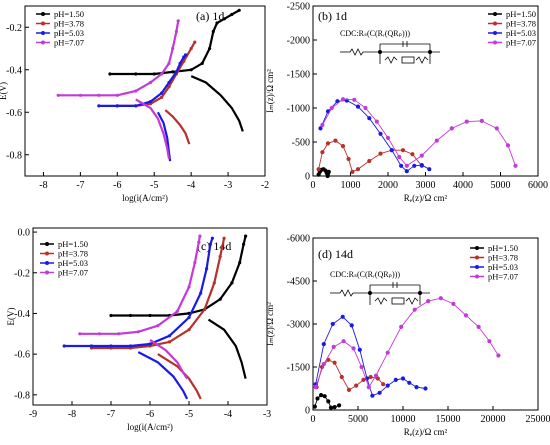  I want to click on x-tick-label: -4, so click(228, 414).